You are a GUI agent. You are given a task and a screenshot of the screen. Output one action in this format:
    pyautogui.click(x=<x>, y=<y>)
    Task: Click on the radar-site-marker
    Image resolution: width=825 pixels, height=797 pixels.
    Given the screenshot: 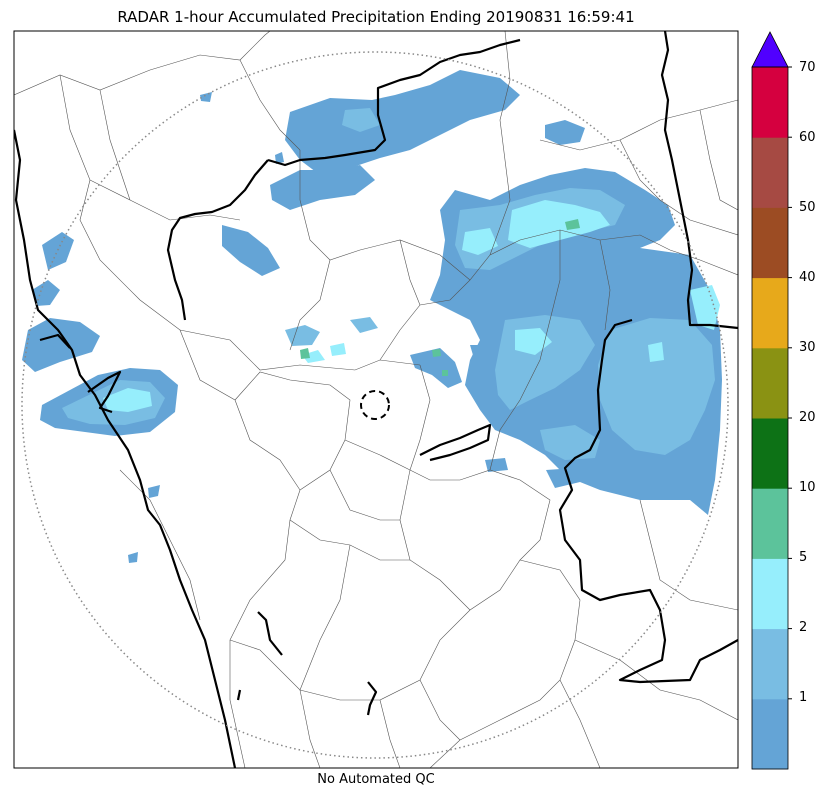 What is the action you would take?
    pyautogui.click(x=375, y=405)
    